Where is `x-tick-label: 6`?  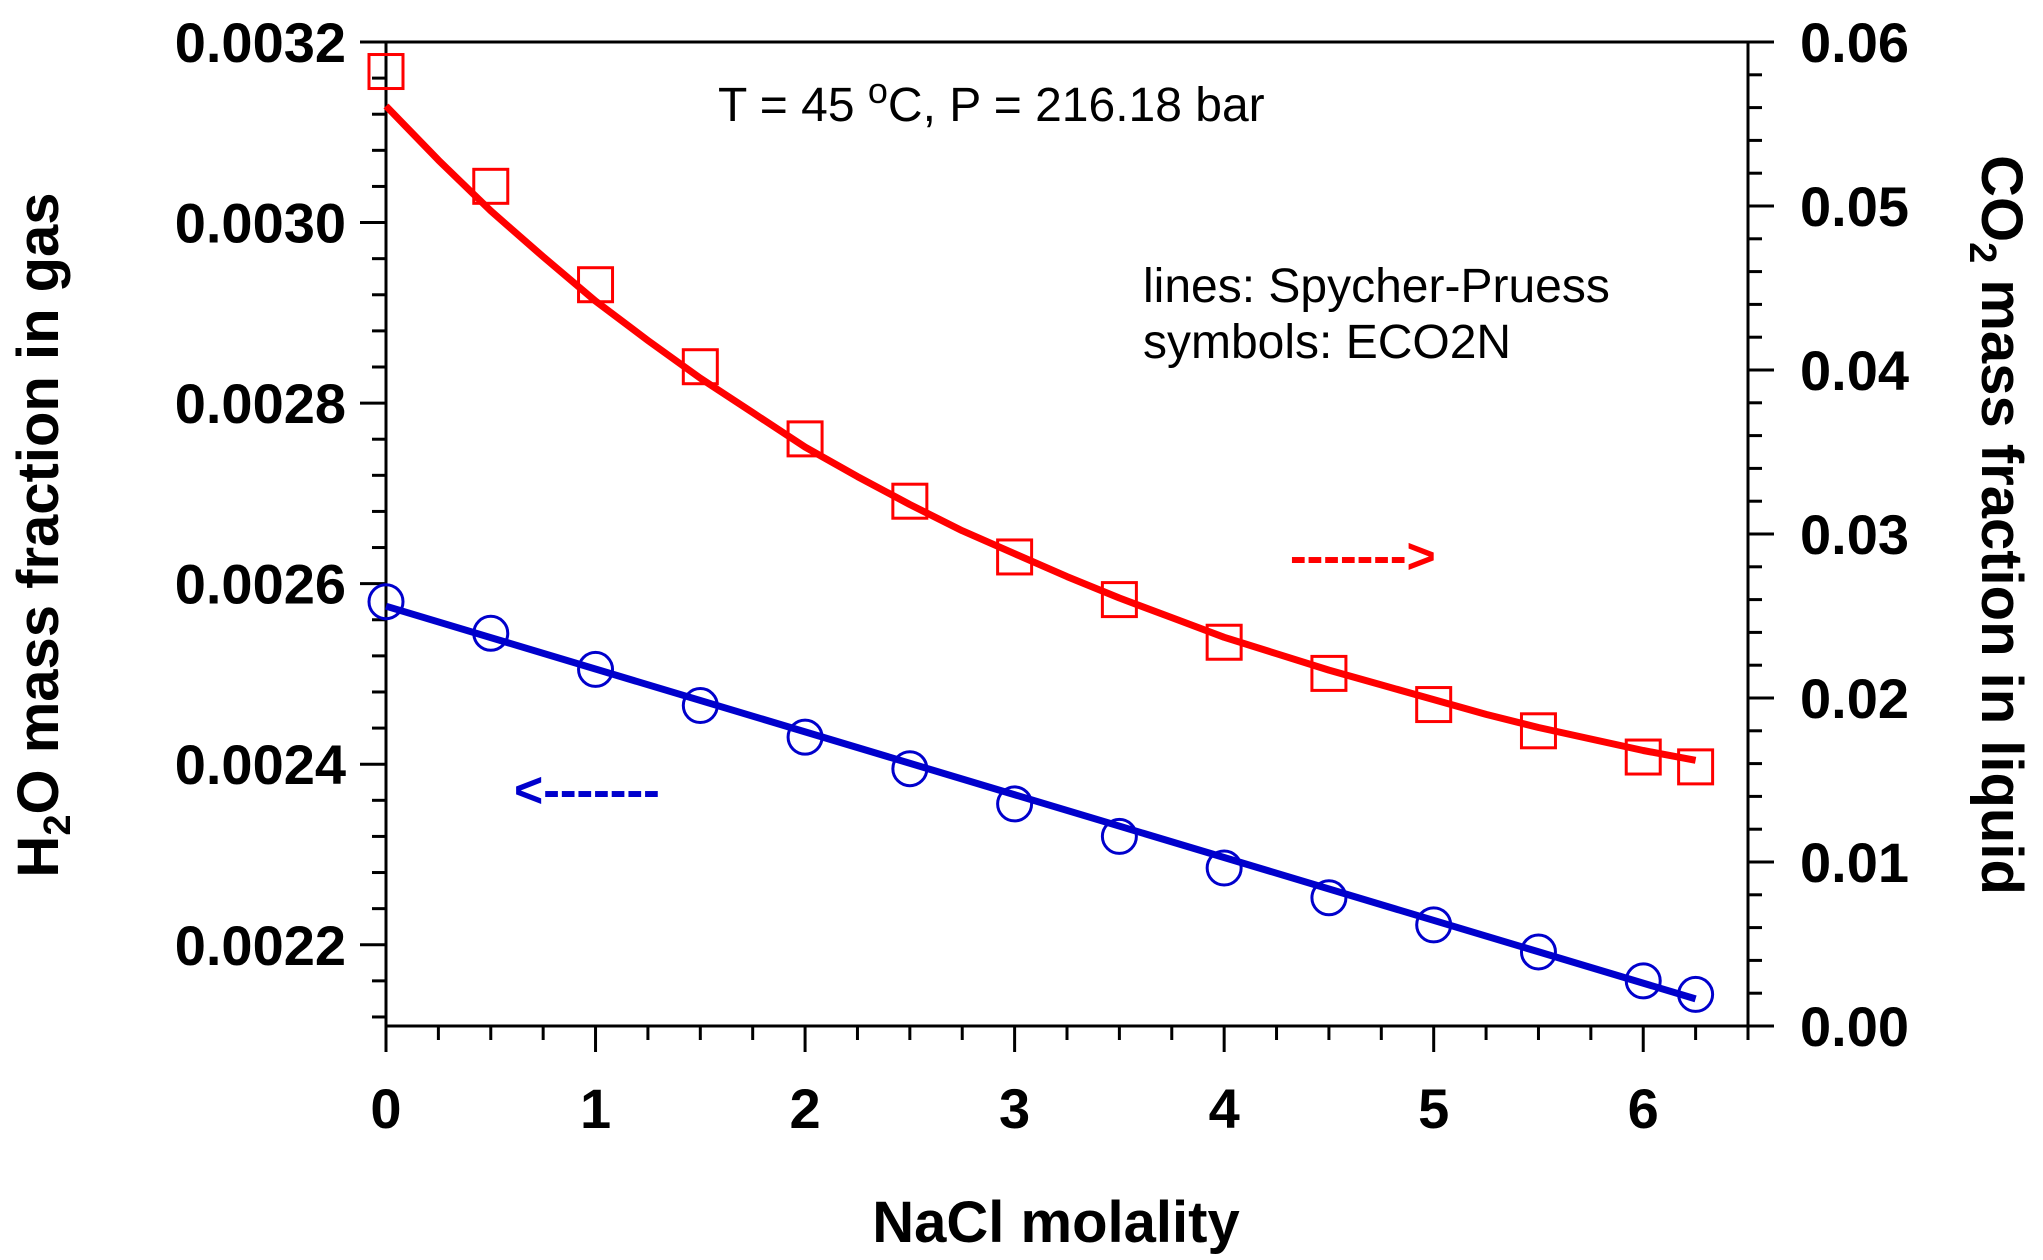
x-tick-label: 6 is located at coordinates (1643, 1108).